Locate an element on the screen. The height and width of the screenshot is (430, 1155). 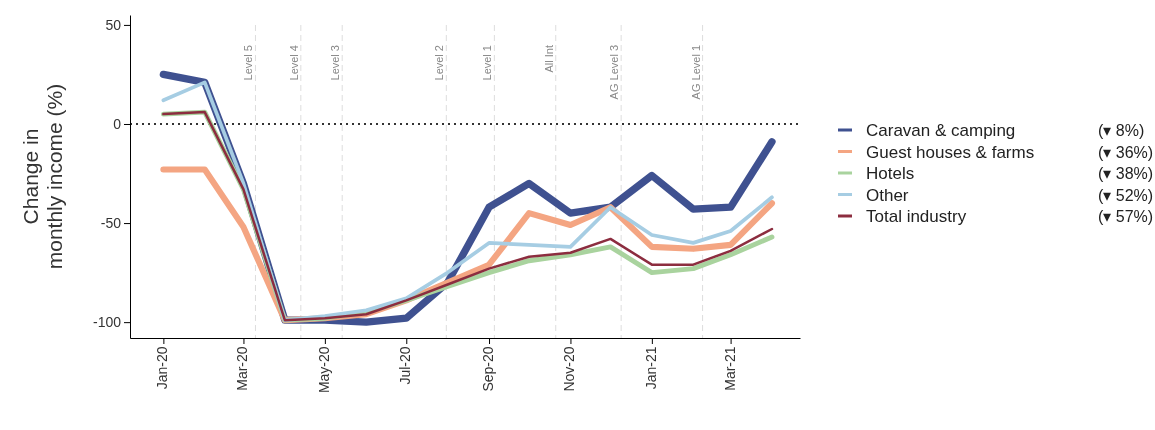
ref-line-label: Level 4 is located at coordinates (293, 63).